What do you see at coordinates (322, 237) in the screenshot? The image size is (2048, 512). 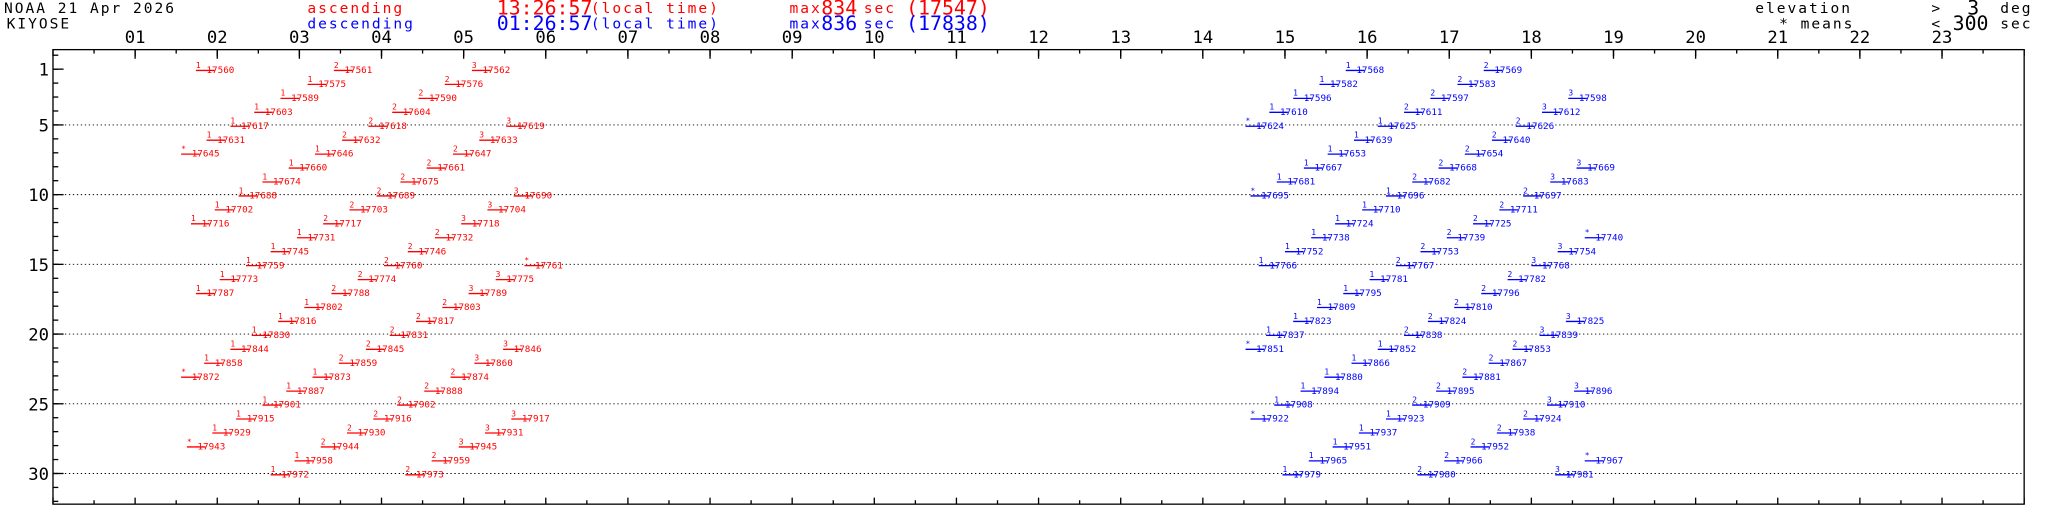 I see `pass-orbit: 17731` at bounding box center [322, 237].